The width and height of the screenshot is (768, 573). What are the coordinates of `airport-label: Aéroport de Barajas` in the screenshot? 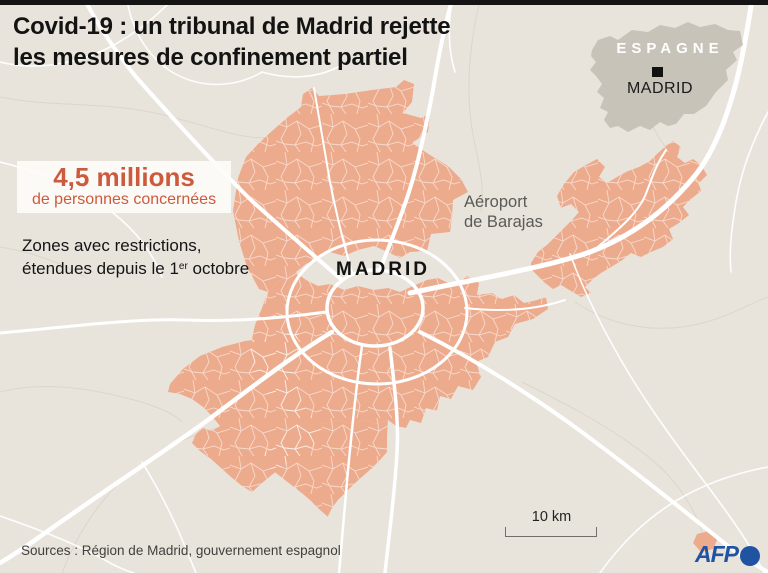 It's located at (503, 212).